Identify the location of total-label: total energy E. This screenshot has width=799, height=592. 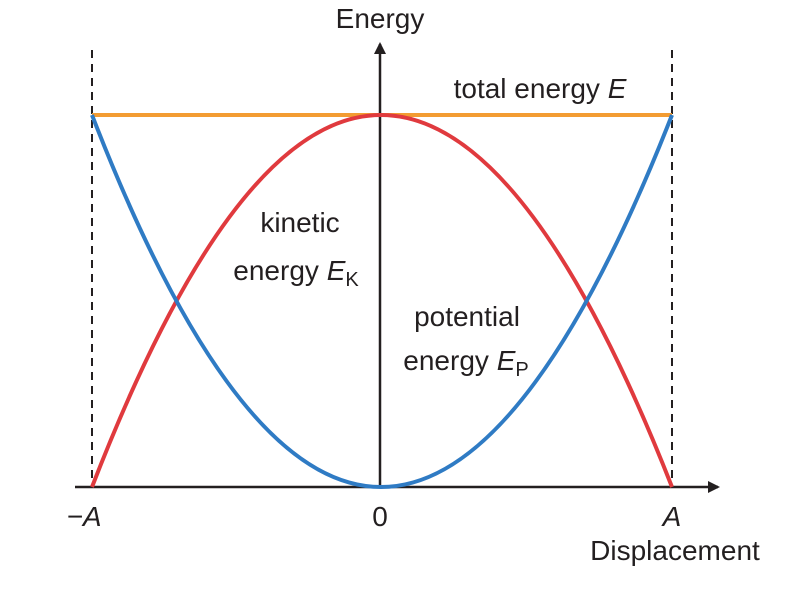
(540, 88).